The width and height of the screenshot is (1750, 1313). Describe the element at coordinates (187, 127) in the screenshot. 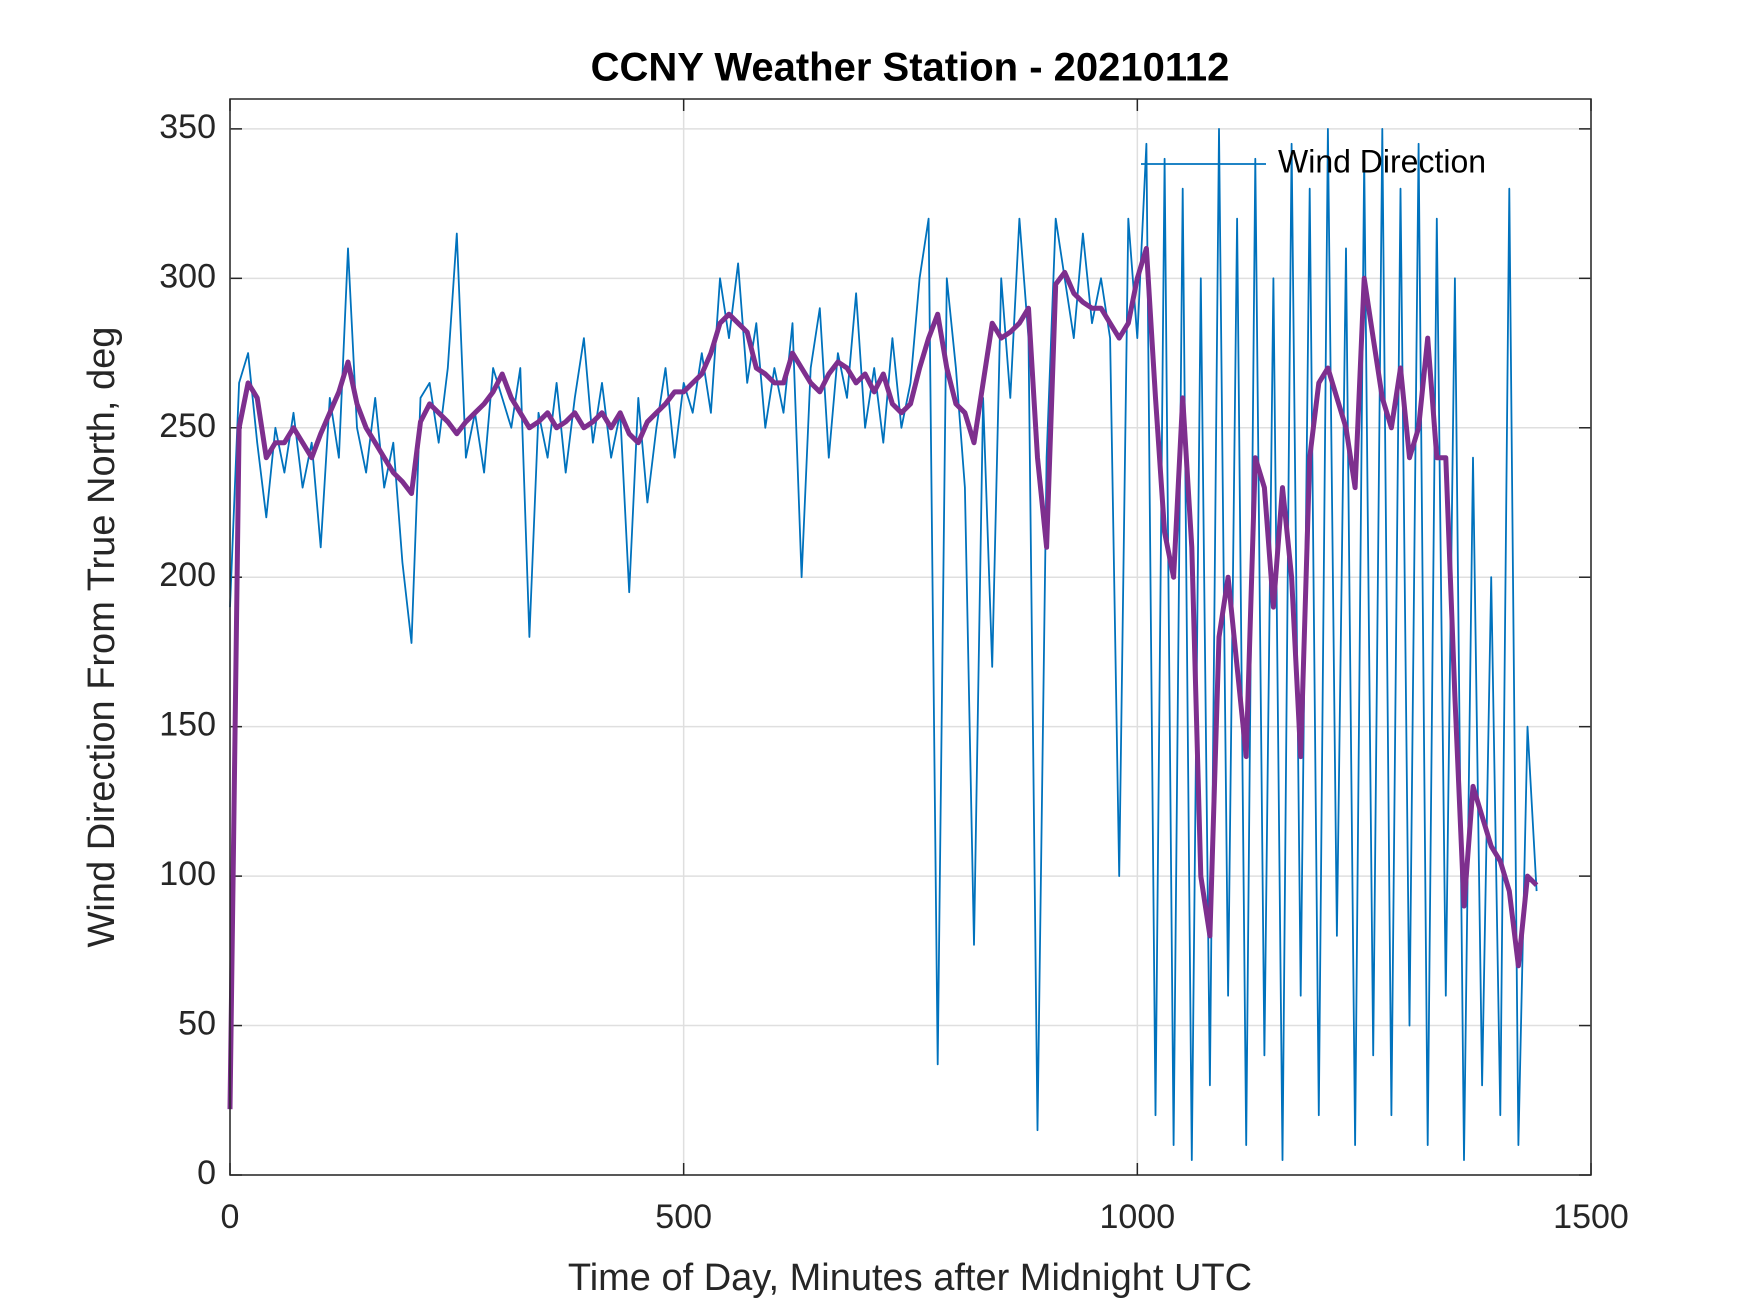

I see `y-tick-label: 350` at that location.